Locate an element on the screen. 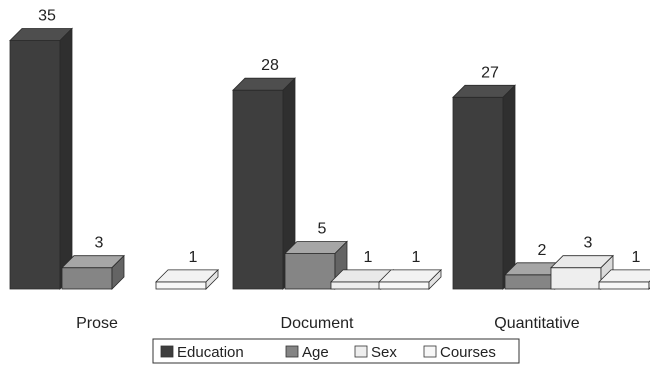  value-label-age-prose: 3 is located at coordinates (99, 243).